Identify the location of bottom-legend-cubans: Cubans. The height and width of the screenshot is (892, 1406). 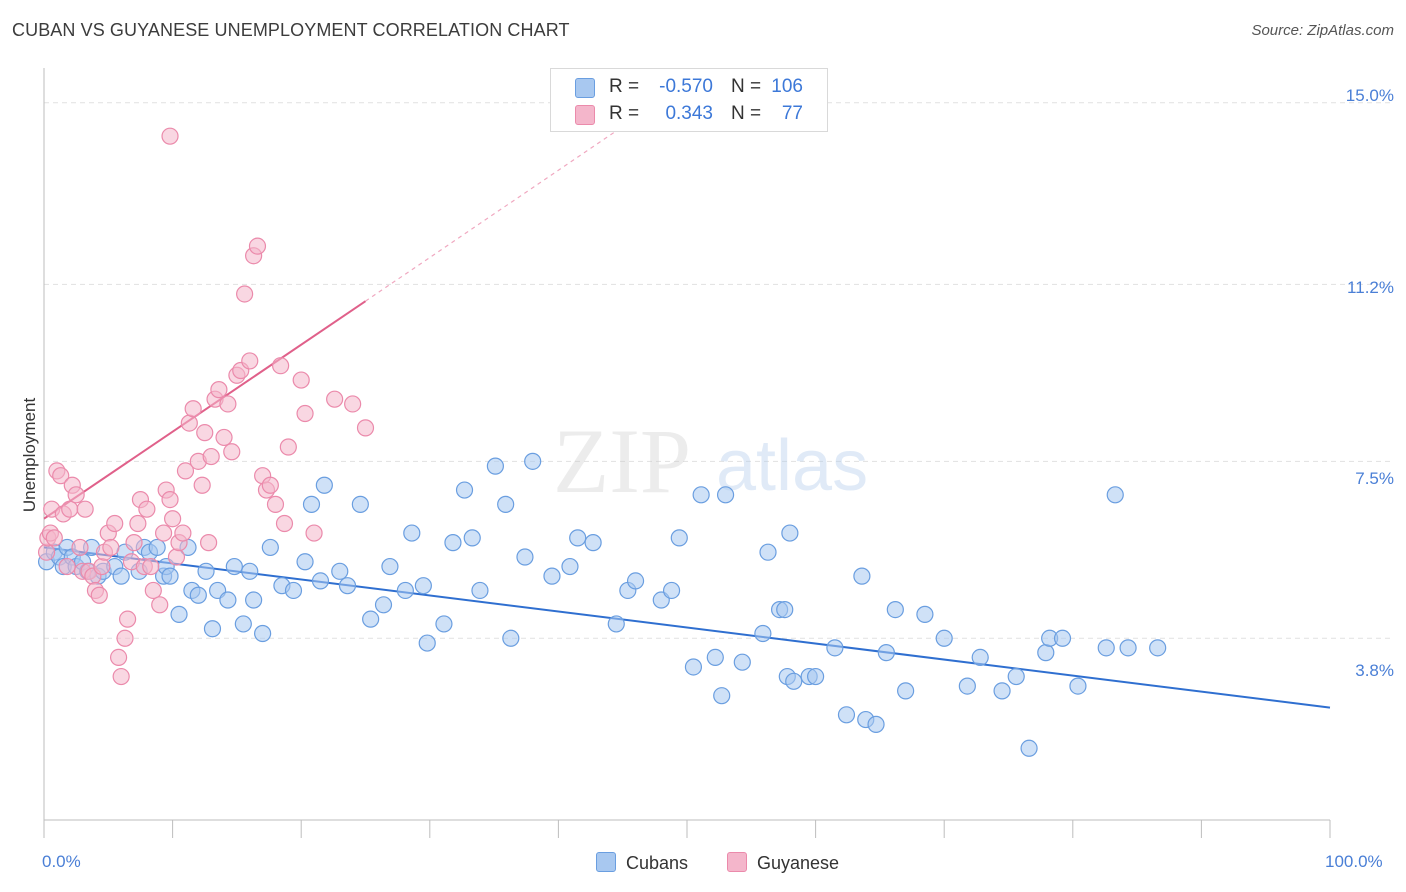
(642, 863).